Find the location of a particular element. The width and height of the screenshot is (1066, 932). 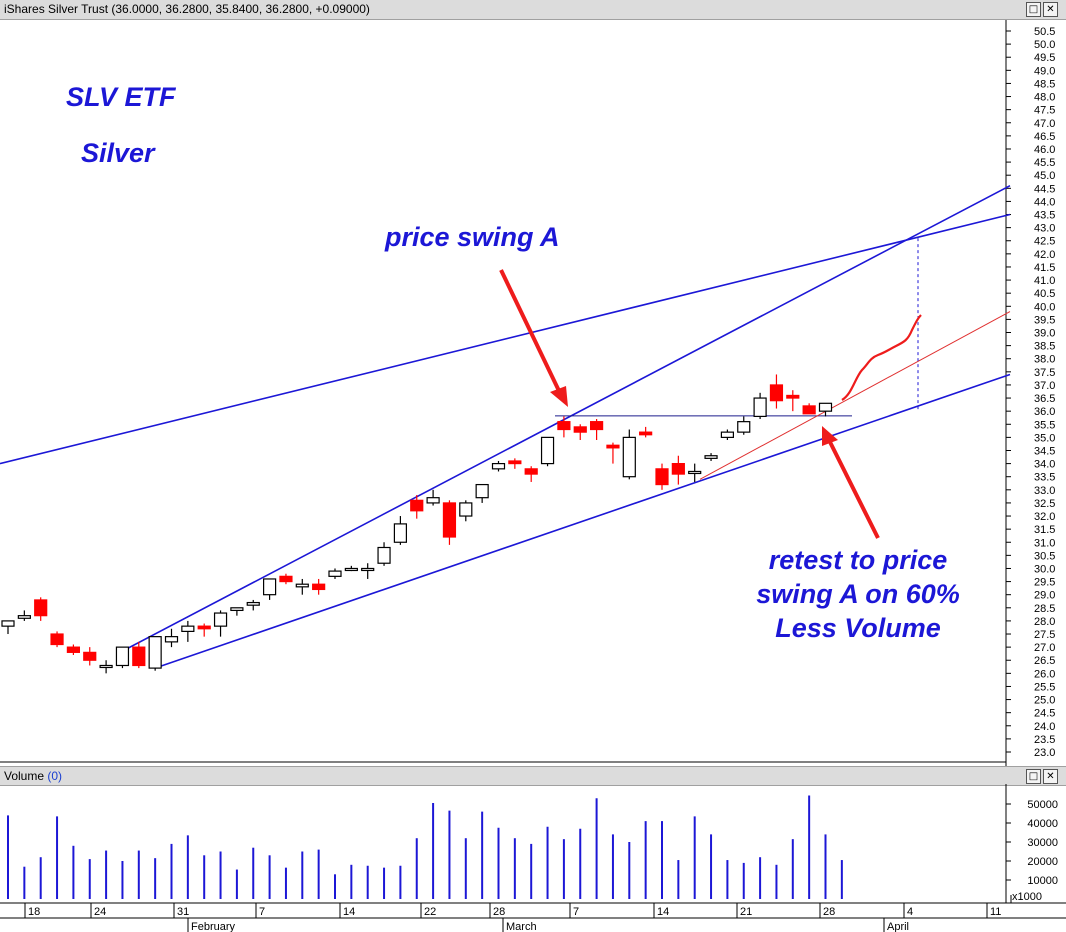

maximize-button: □ is located at coordinates (1033, 9).